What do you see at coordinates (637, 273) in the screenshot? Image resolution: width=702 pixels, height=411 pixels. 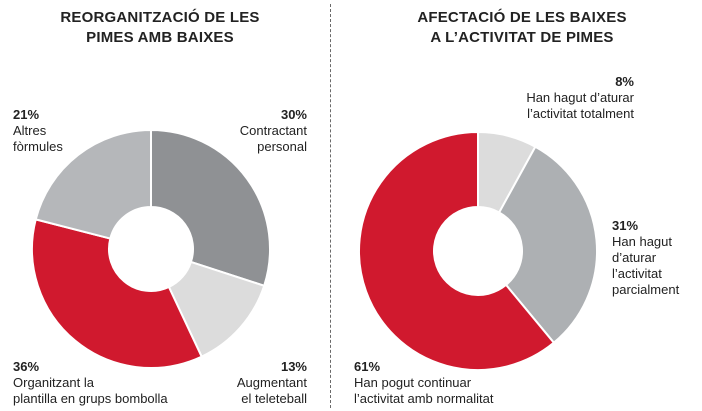 I see `chart-2-text-parcial-3: l’activitat` at bounding box center [637, 273].